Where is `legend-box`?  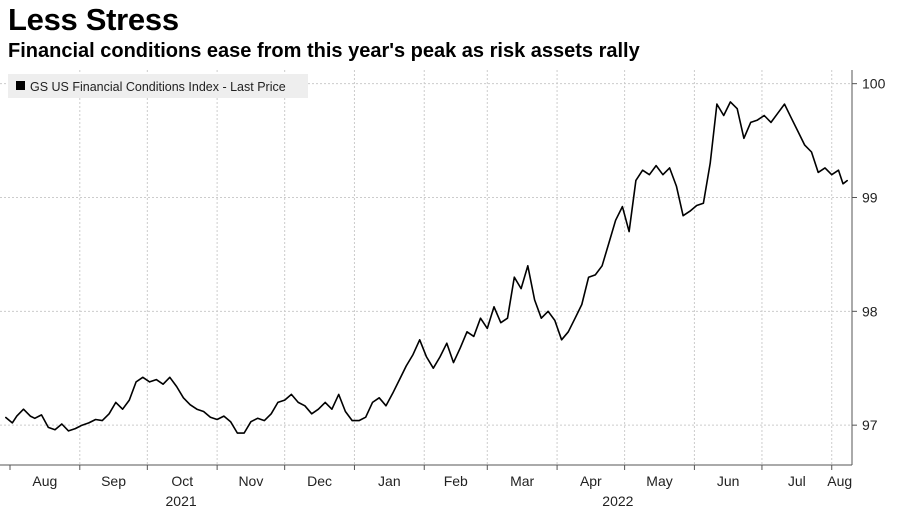 legend-box is located at coordinates (158, 86).